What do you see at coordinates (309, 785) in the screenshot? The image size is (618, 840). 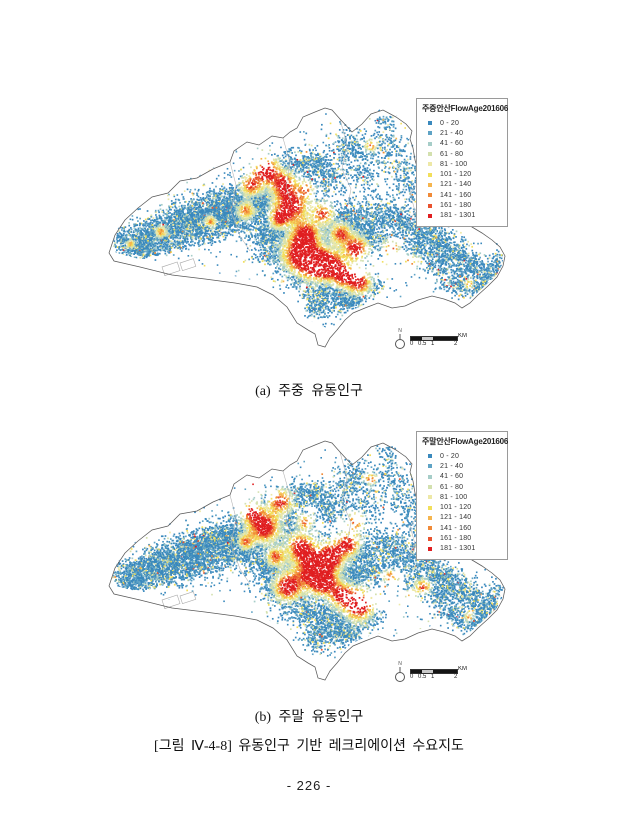 I see `page-number: - 226 -` at bounding box center [309, 785].